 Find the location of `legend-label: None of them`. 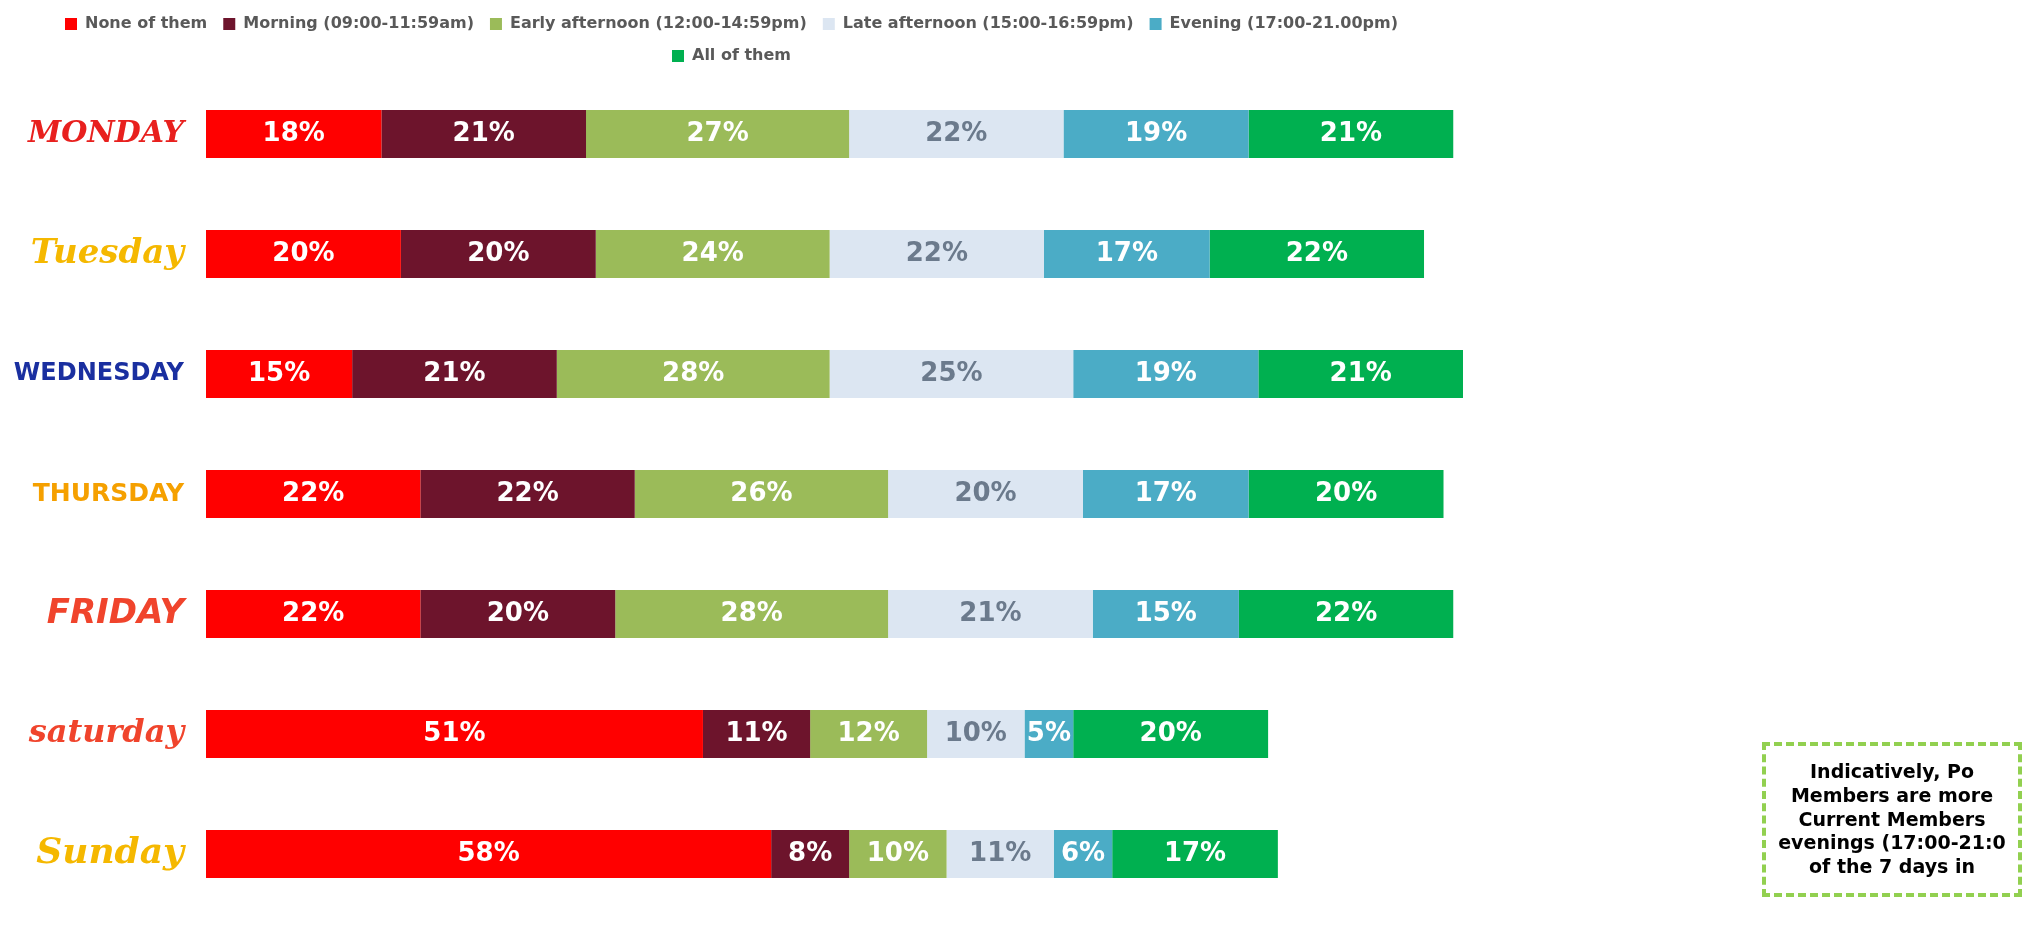

legend-label: None of them is located at coordinates (146, 23).